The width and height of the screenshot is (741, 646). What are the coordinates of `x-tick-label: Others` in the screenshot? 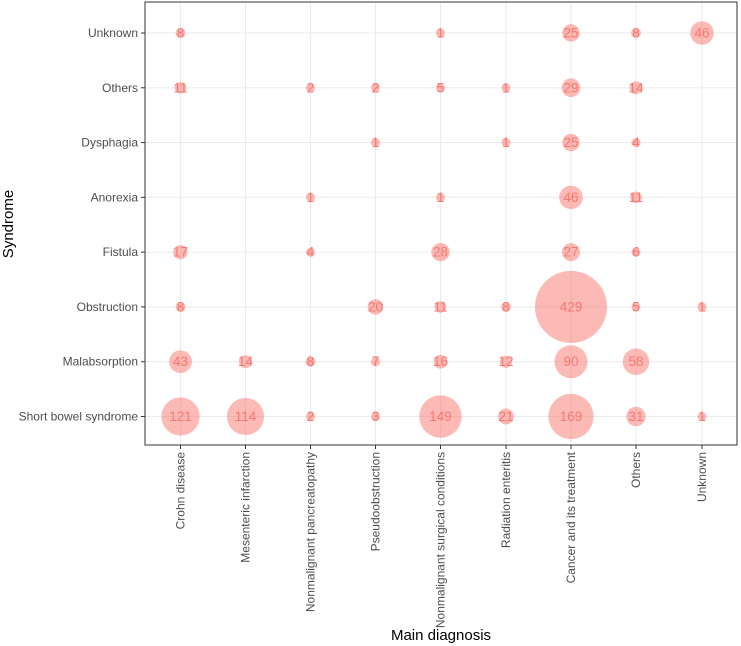 It's located at (636, 470).